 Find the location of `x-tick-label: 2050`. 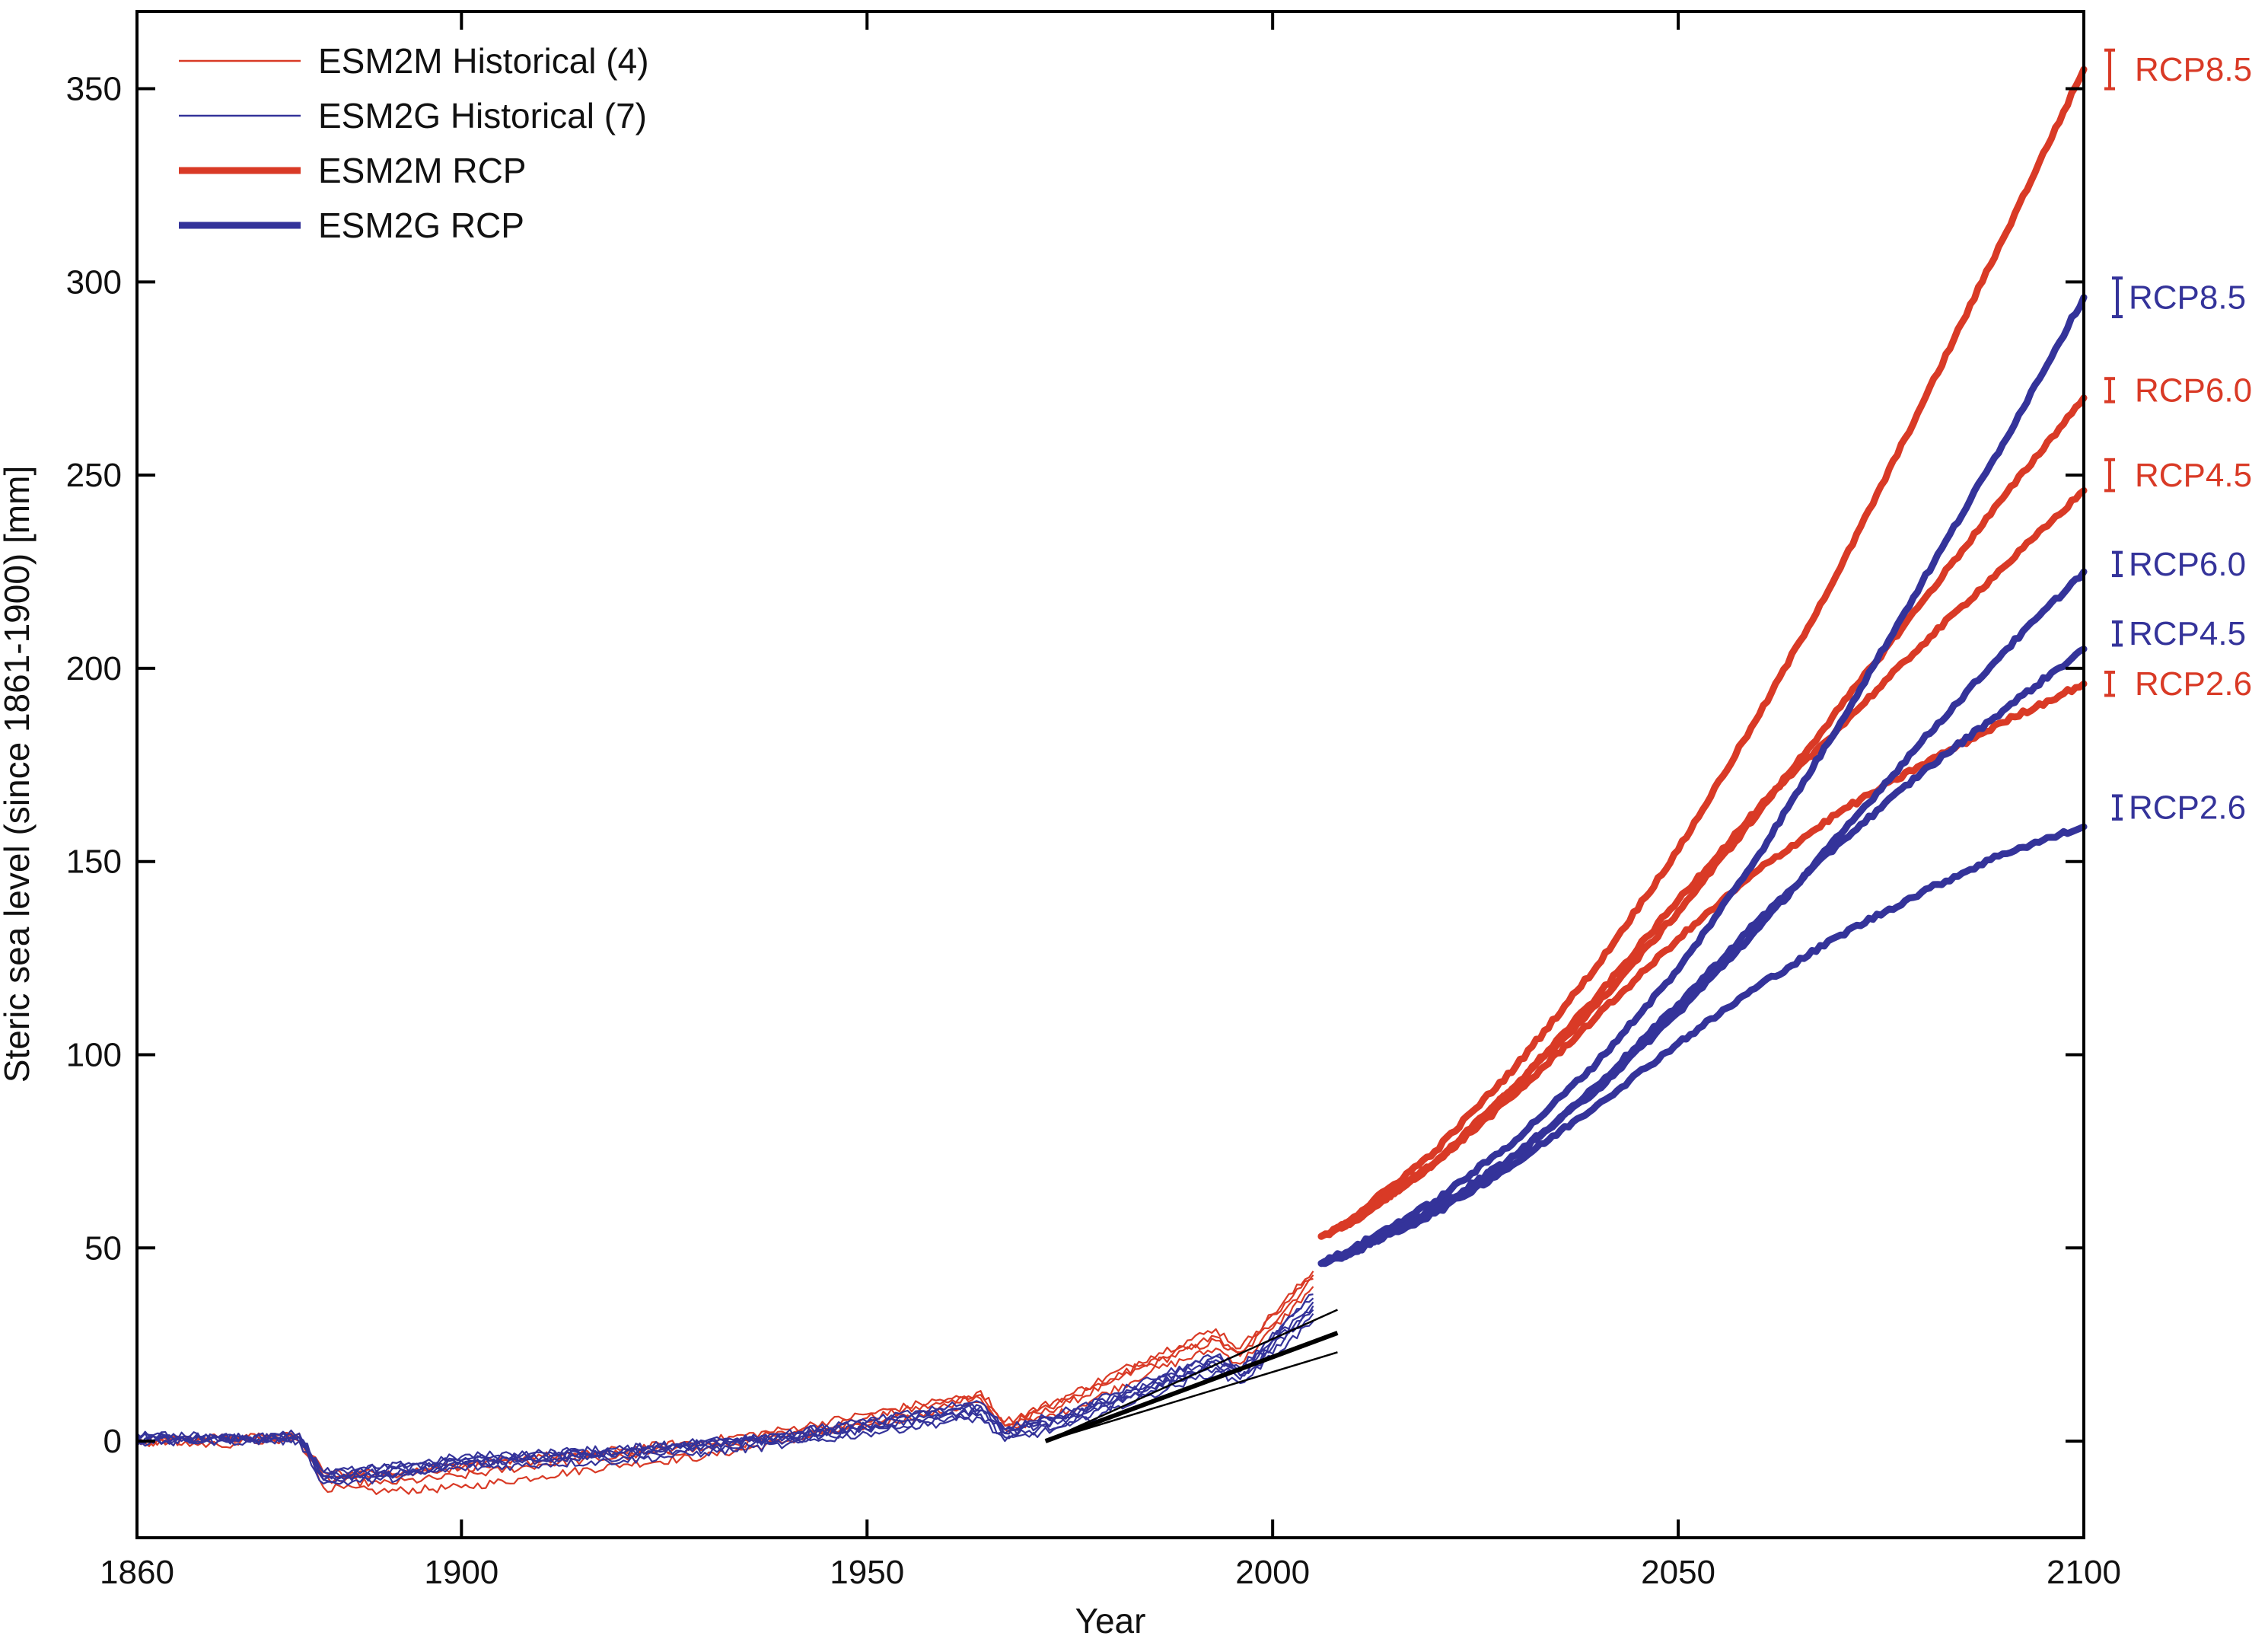

x-tick-label: 2050 is located at coordinates (1678, 1572).